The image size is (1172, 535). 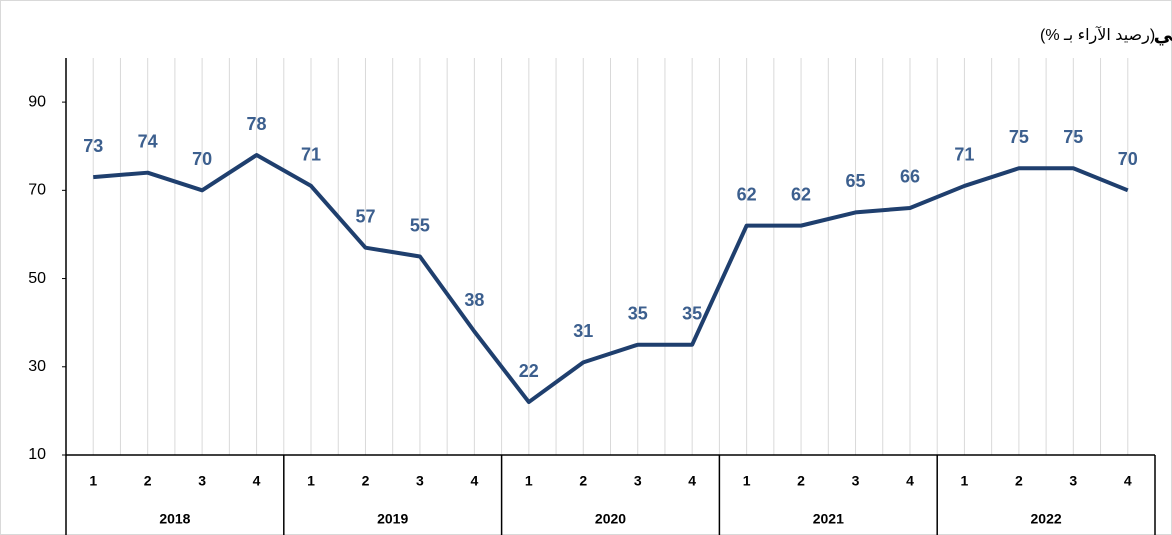 I want to click on y-tick-label: 30, so click(x=37, y=366).